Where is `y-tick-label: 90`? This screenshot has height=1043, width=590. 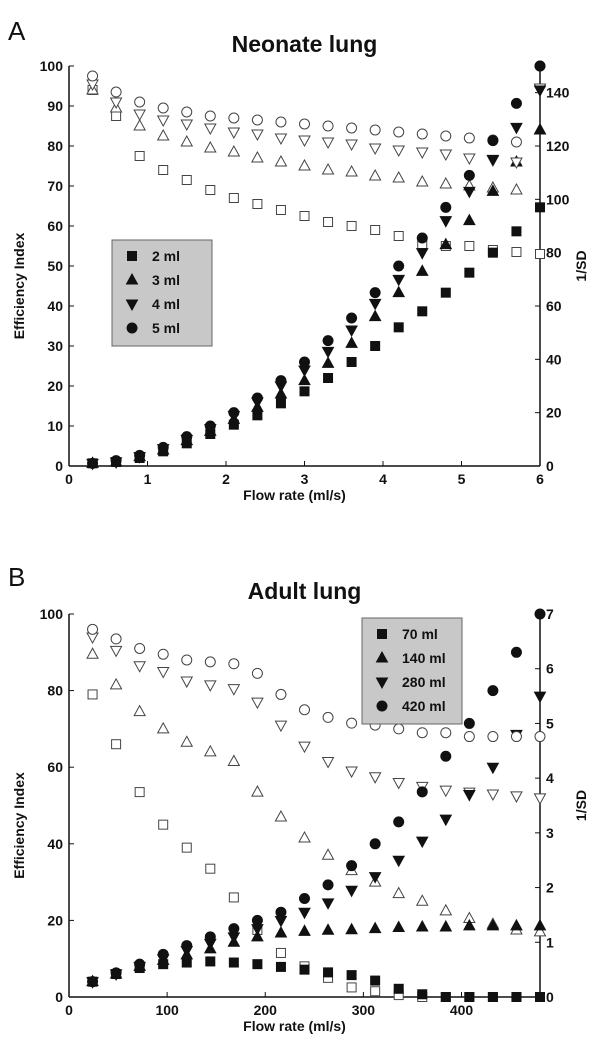 y-tick-label: 90 is located at coordinates (55, 106).